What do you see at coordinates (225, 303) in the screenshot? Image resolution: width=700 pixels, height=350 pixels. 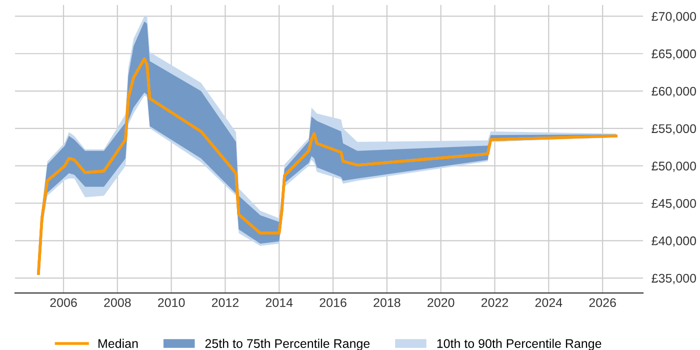 I see `x-tick-label: 2012` at bounding box center [225, 303].